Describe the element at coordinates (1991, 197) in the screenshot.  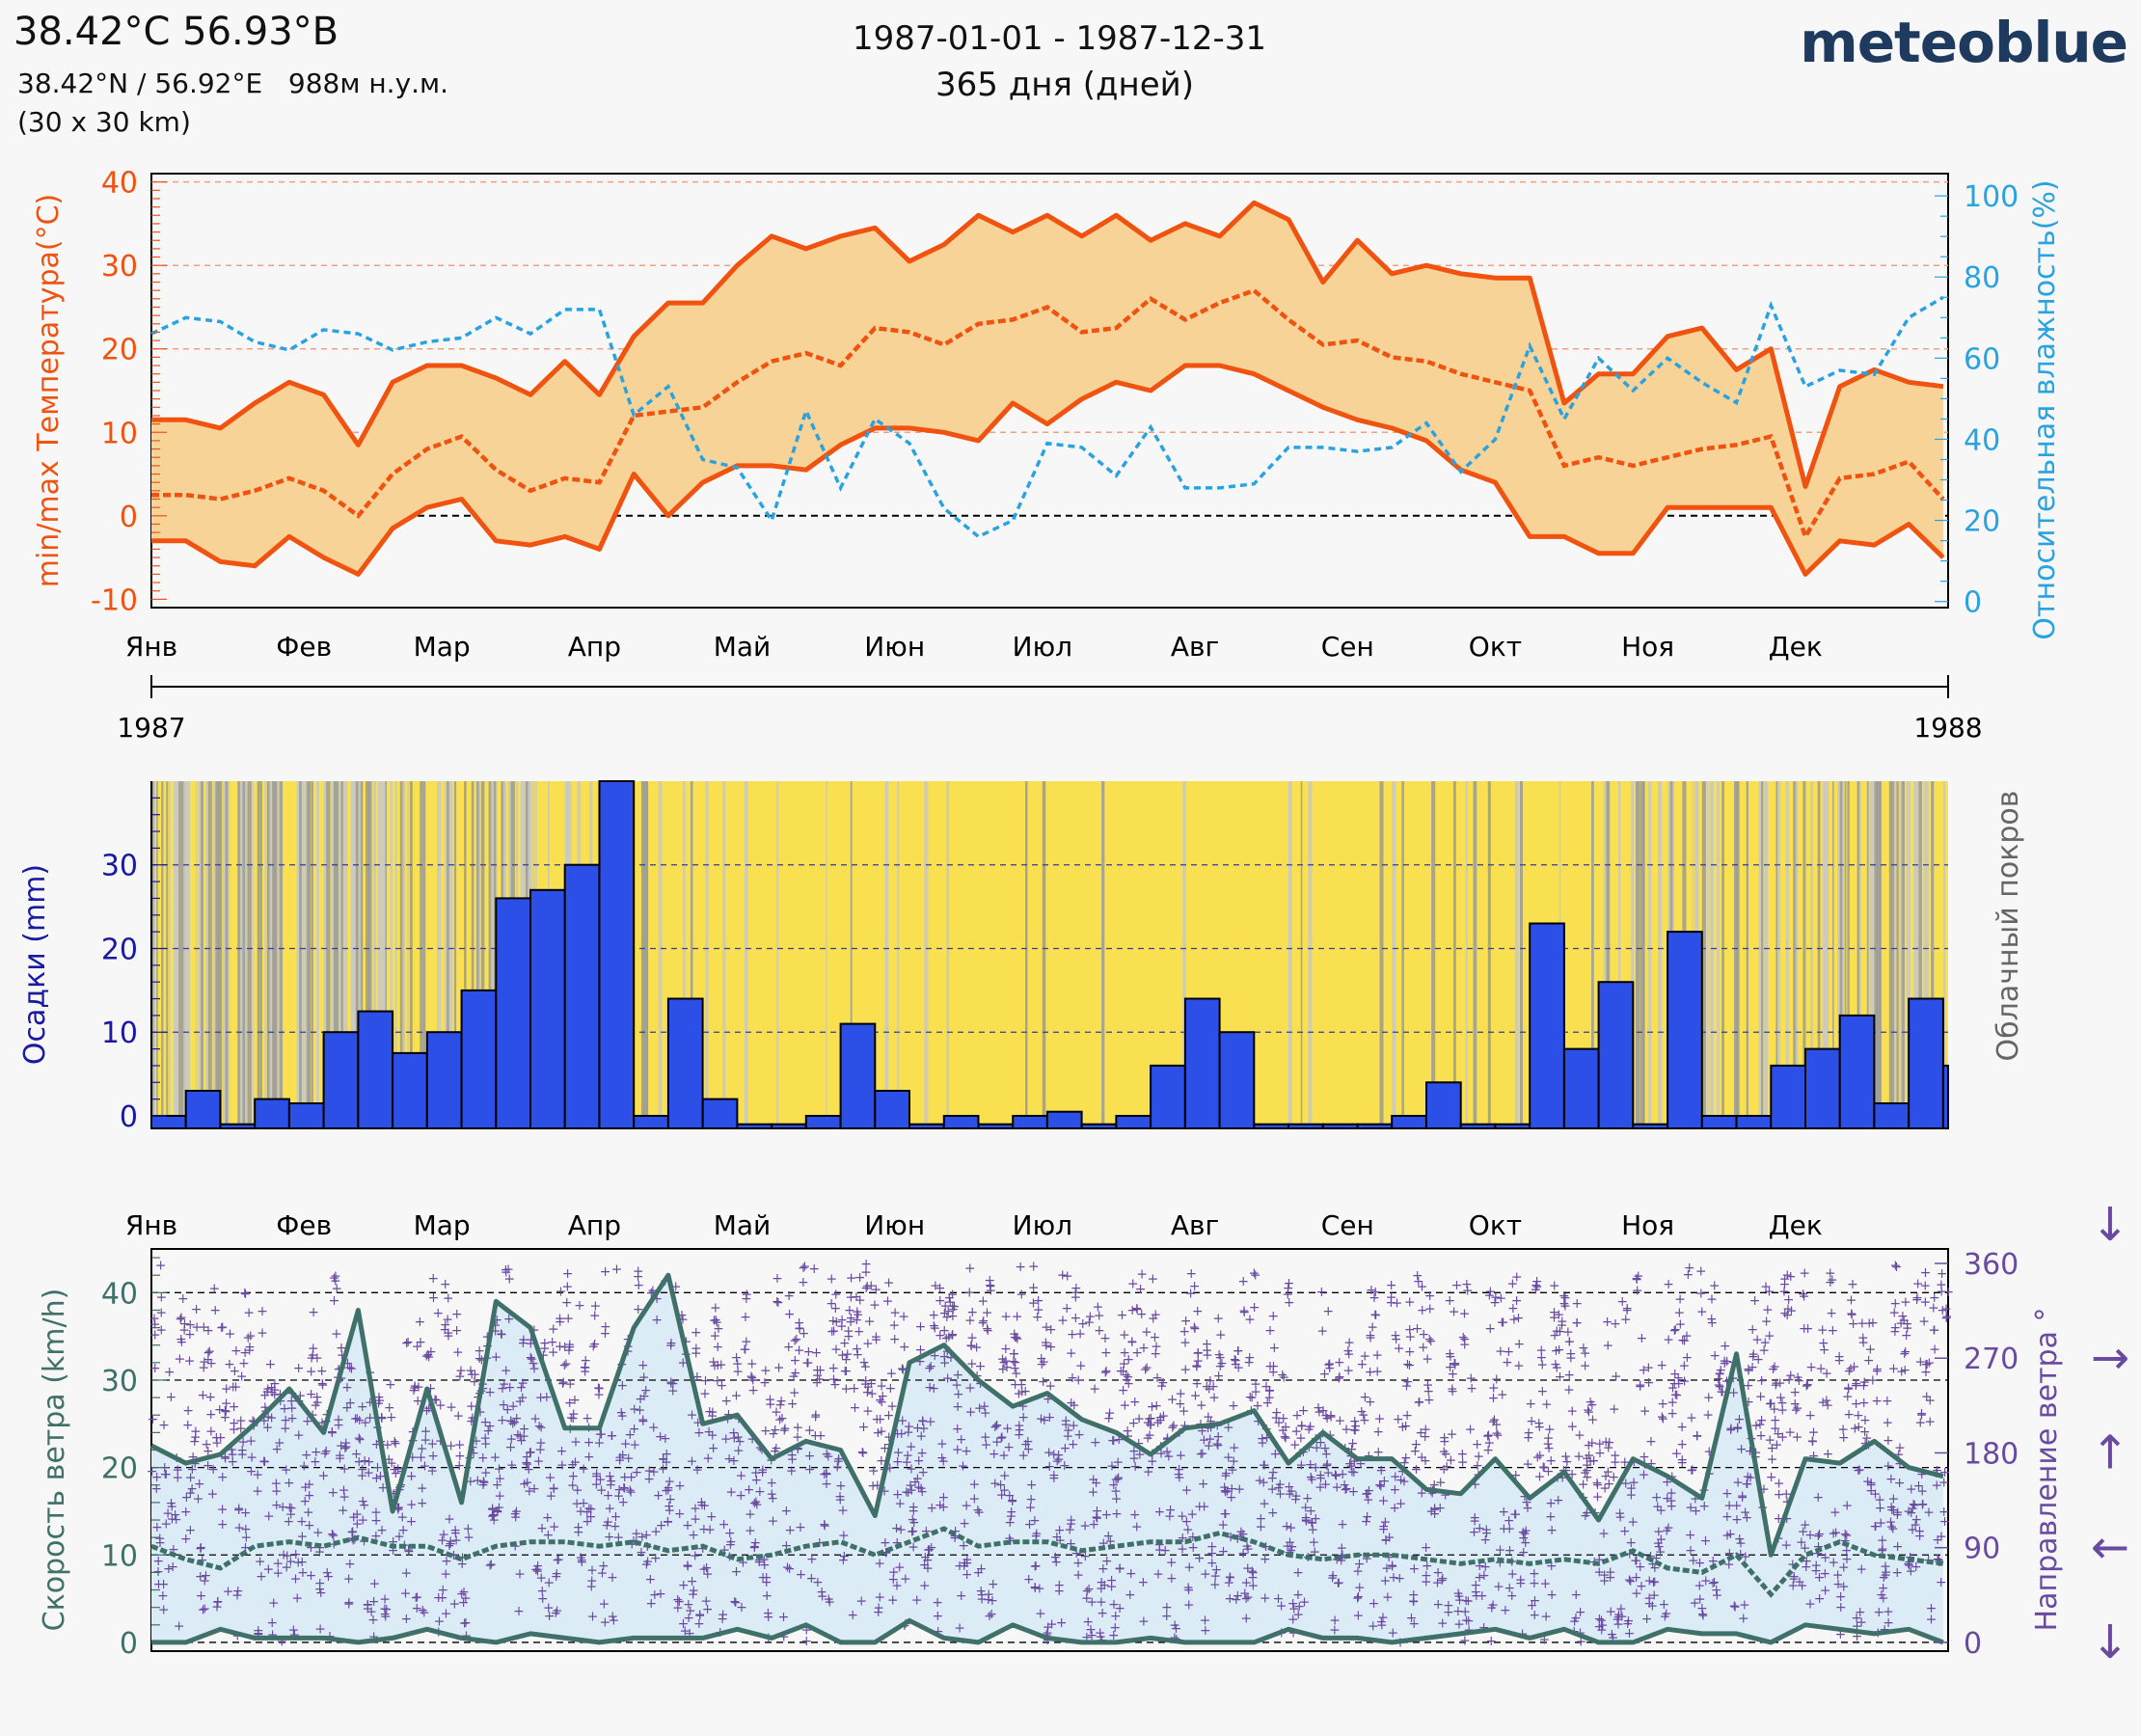
I see `humidity-tick-label: 100` at that location.